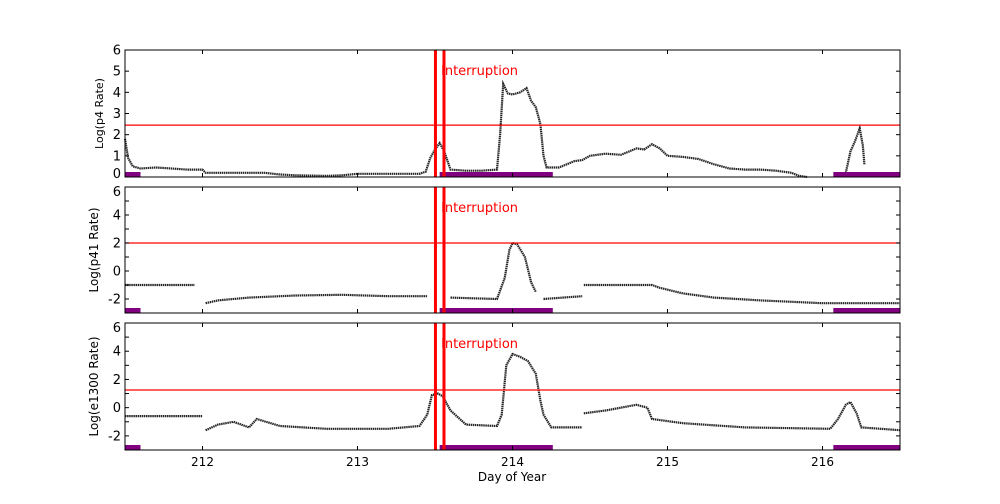 The image size is (1000, 504). Describe the element at coordinates (117, 114) in the screenshot. I see `y-tick-label: 3` at that location.